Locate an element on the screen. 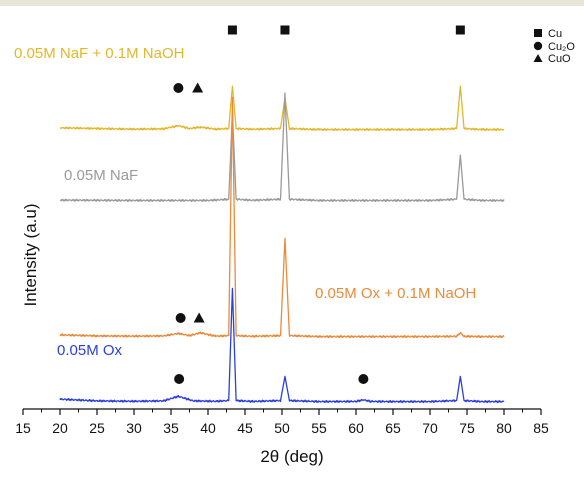 This screenshot has height=477, width=584. x-tick-label: 80 is located at coordinates (504, 428).